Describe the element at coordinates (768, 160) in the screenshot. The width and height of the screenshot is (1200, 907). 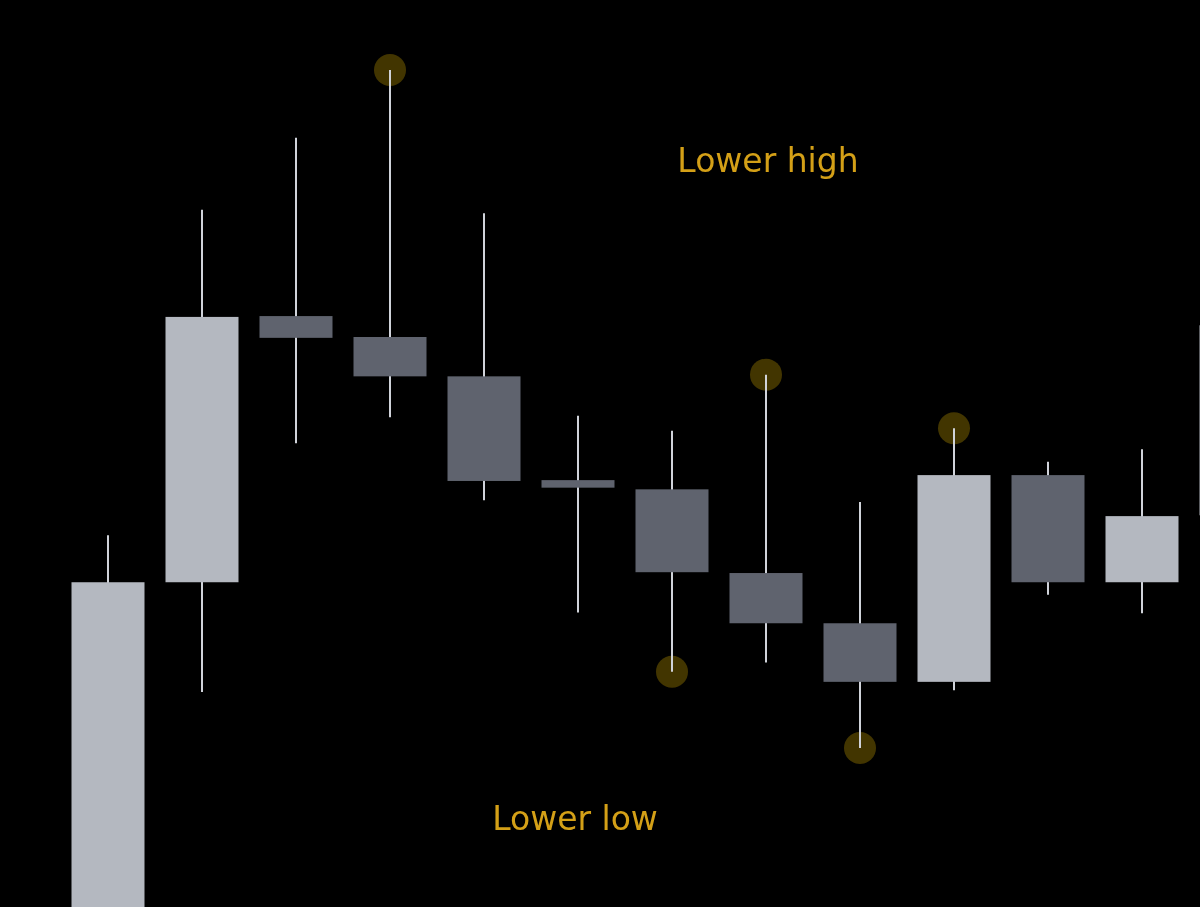
I see `annotation: Lower high` at that location.